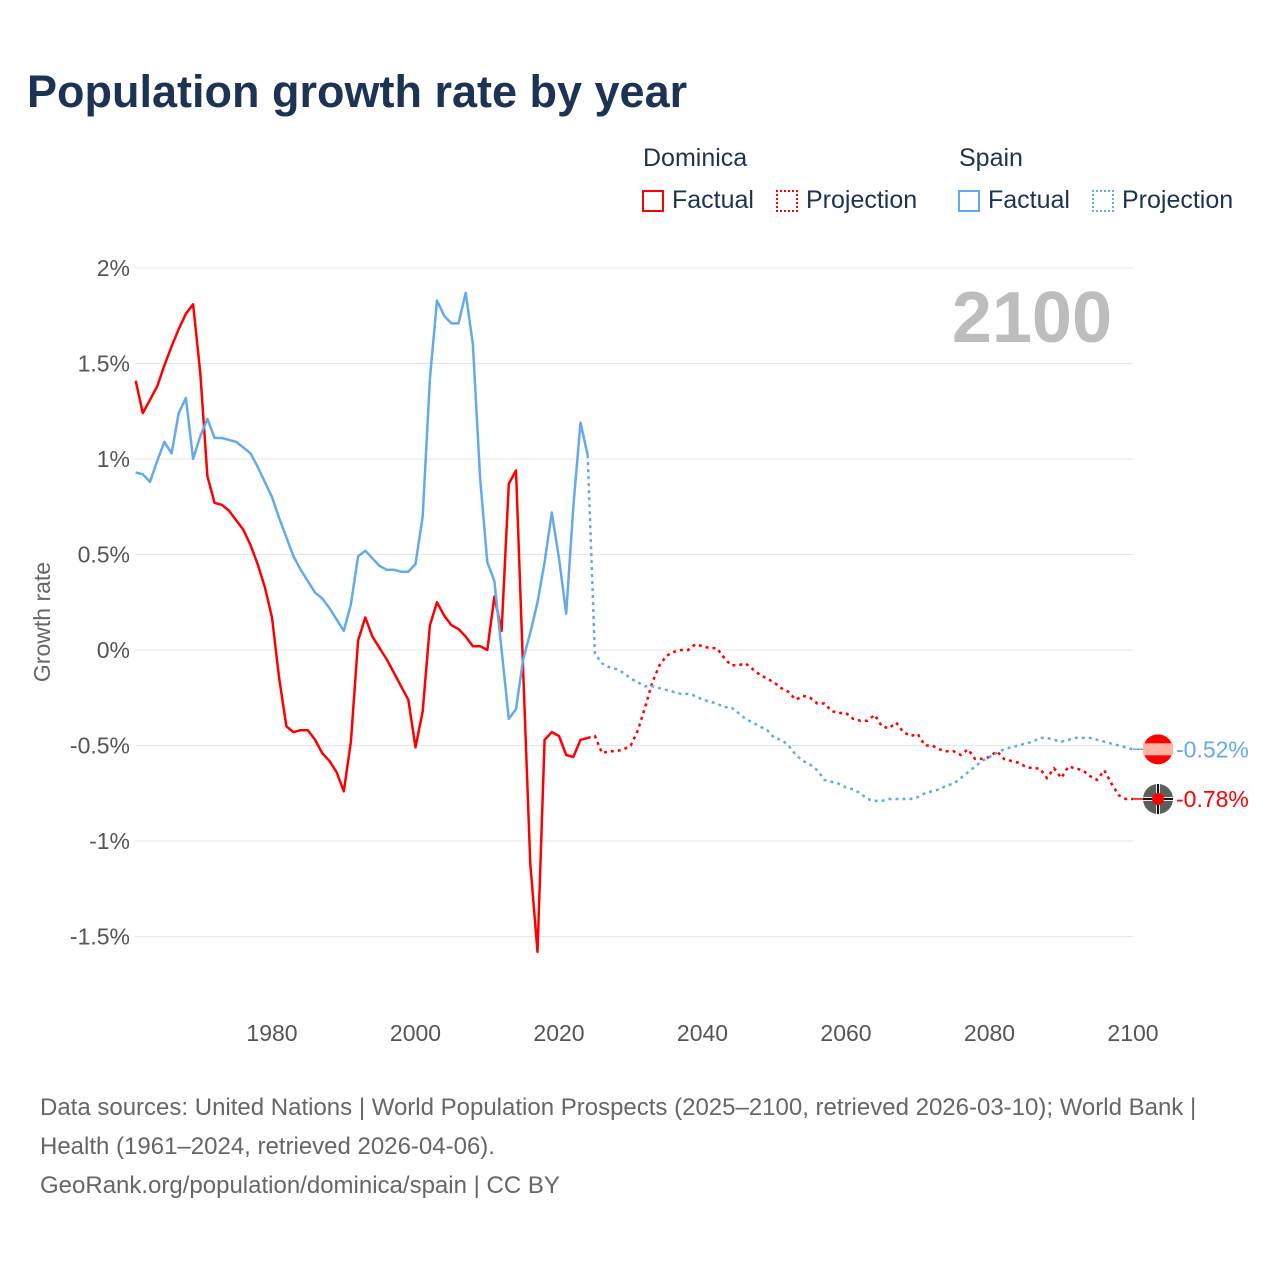  I want to click on legend-group-dominica: Dominica, so click(695, 158).